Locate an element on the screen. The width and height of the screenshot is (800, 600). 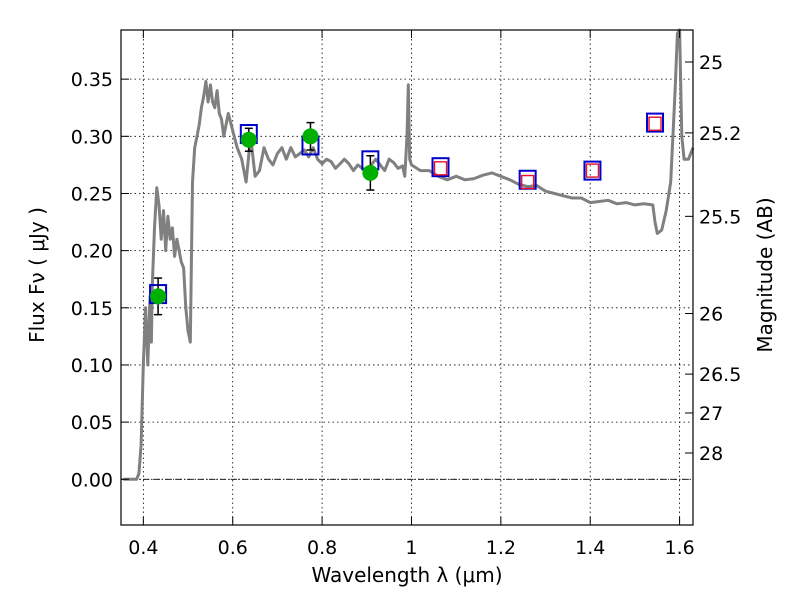
x-tick-label-0: 0.4 is located at coordinates (143, 548).